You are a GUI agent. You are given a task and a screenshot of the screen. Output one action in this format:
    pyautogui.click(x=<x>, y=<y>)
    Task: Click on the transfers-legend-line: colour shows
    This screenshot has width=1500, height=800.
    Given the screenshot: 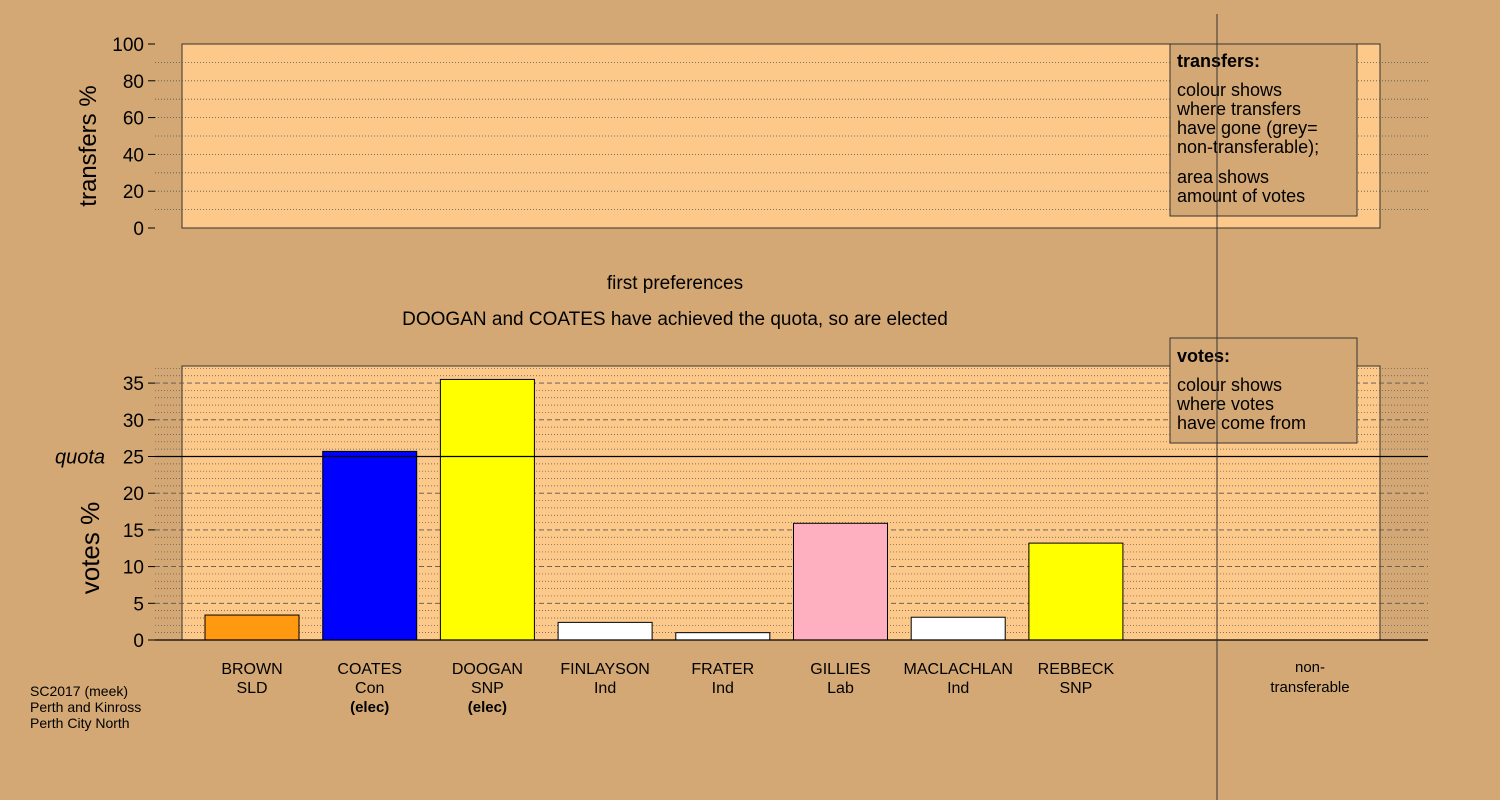 What is the action you would take?
    pyautogui.click(x=1229, y=90)
    